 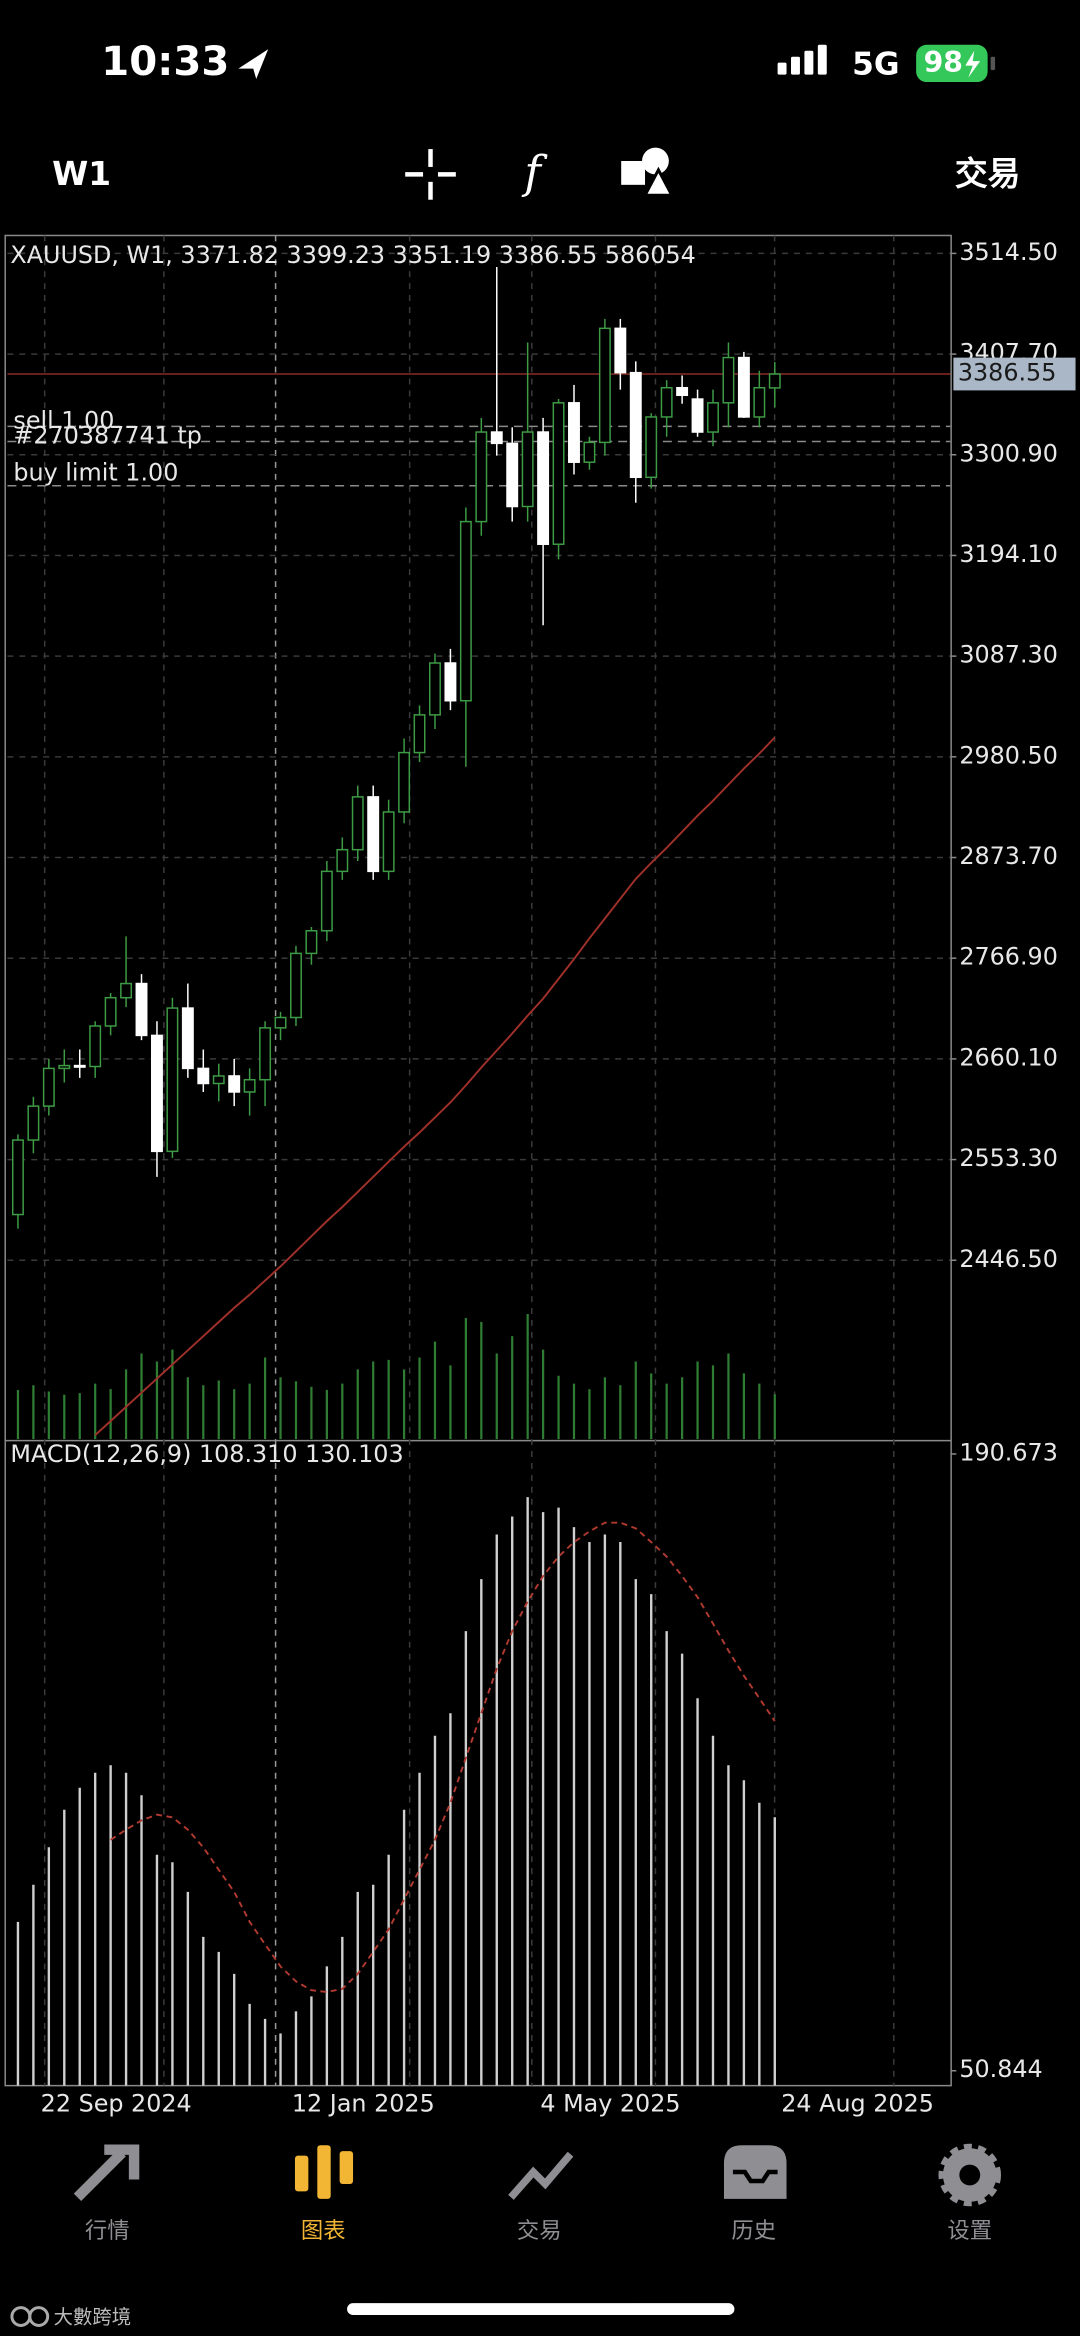 What do you see at coordinates (363, 2103) in the screenshot?
I see `x-tick-label: 12 Jan 2025` at bounding box center [363, 2103].